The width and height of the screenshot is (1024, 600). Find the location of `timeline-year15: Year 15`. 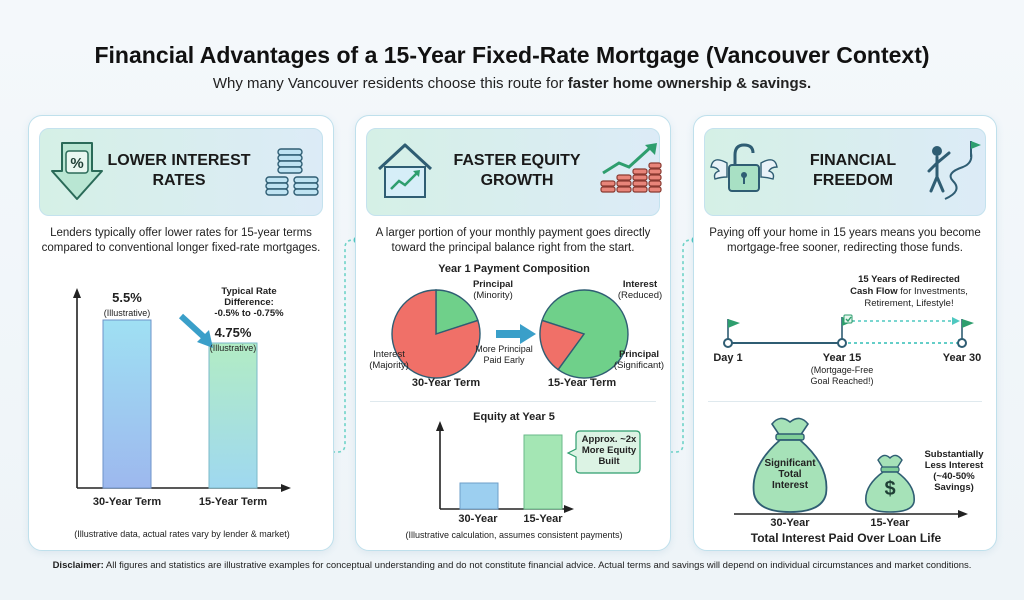

timeline-year15: Year 15 is located at coordinates (842, 358).